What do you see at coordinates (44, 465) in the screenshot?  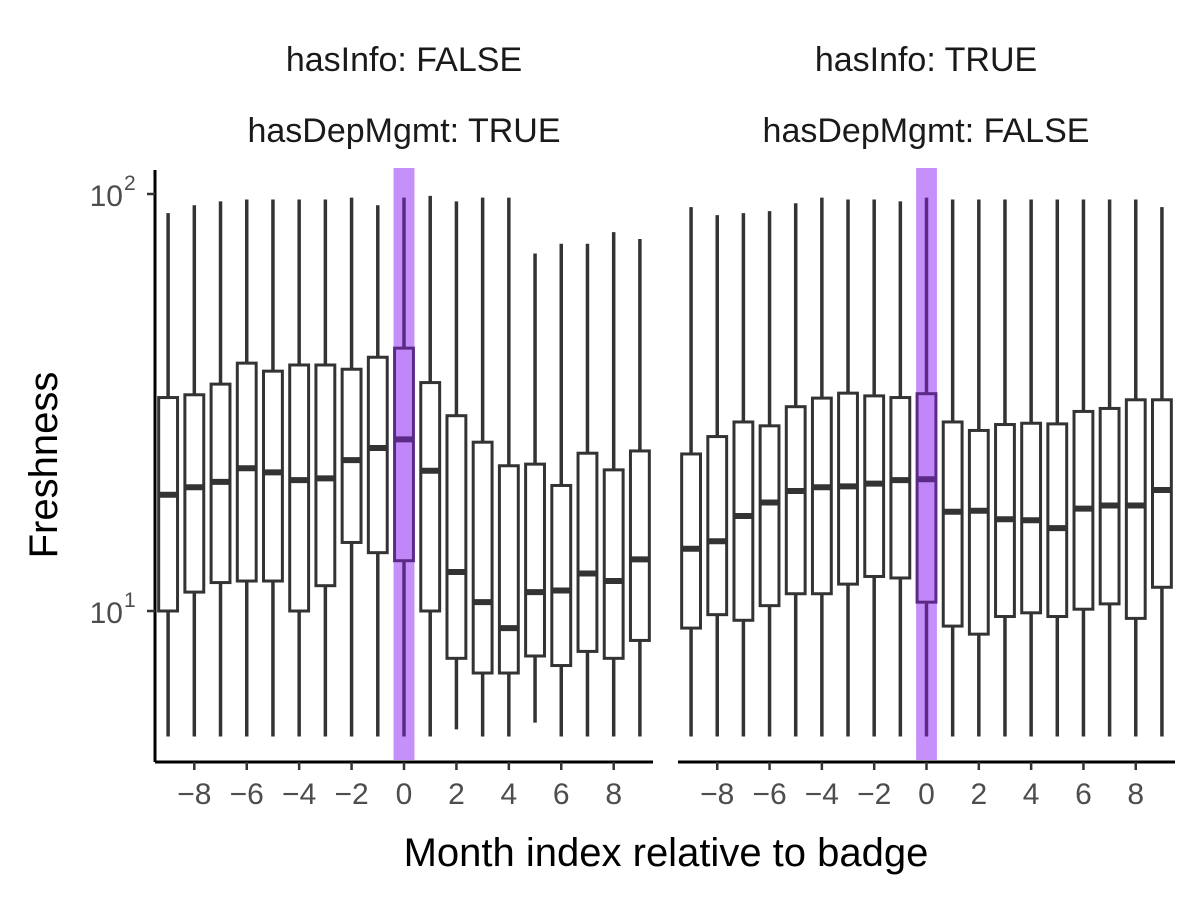 I see `y-axis-title: Freshness` at bounding box center [44, 465].